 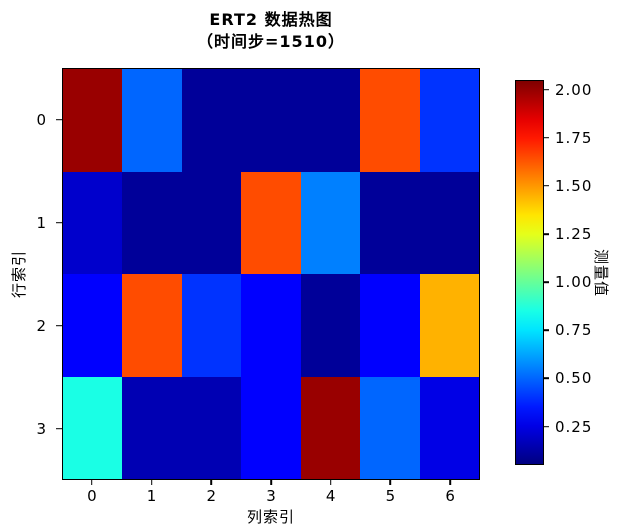 What do you see at coordinates (92, 496) in the screenshot?
I see `x-tick-label: 0` at bounding box center [92, 496].